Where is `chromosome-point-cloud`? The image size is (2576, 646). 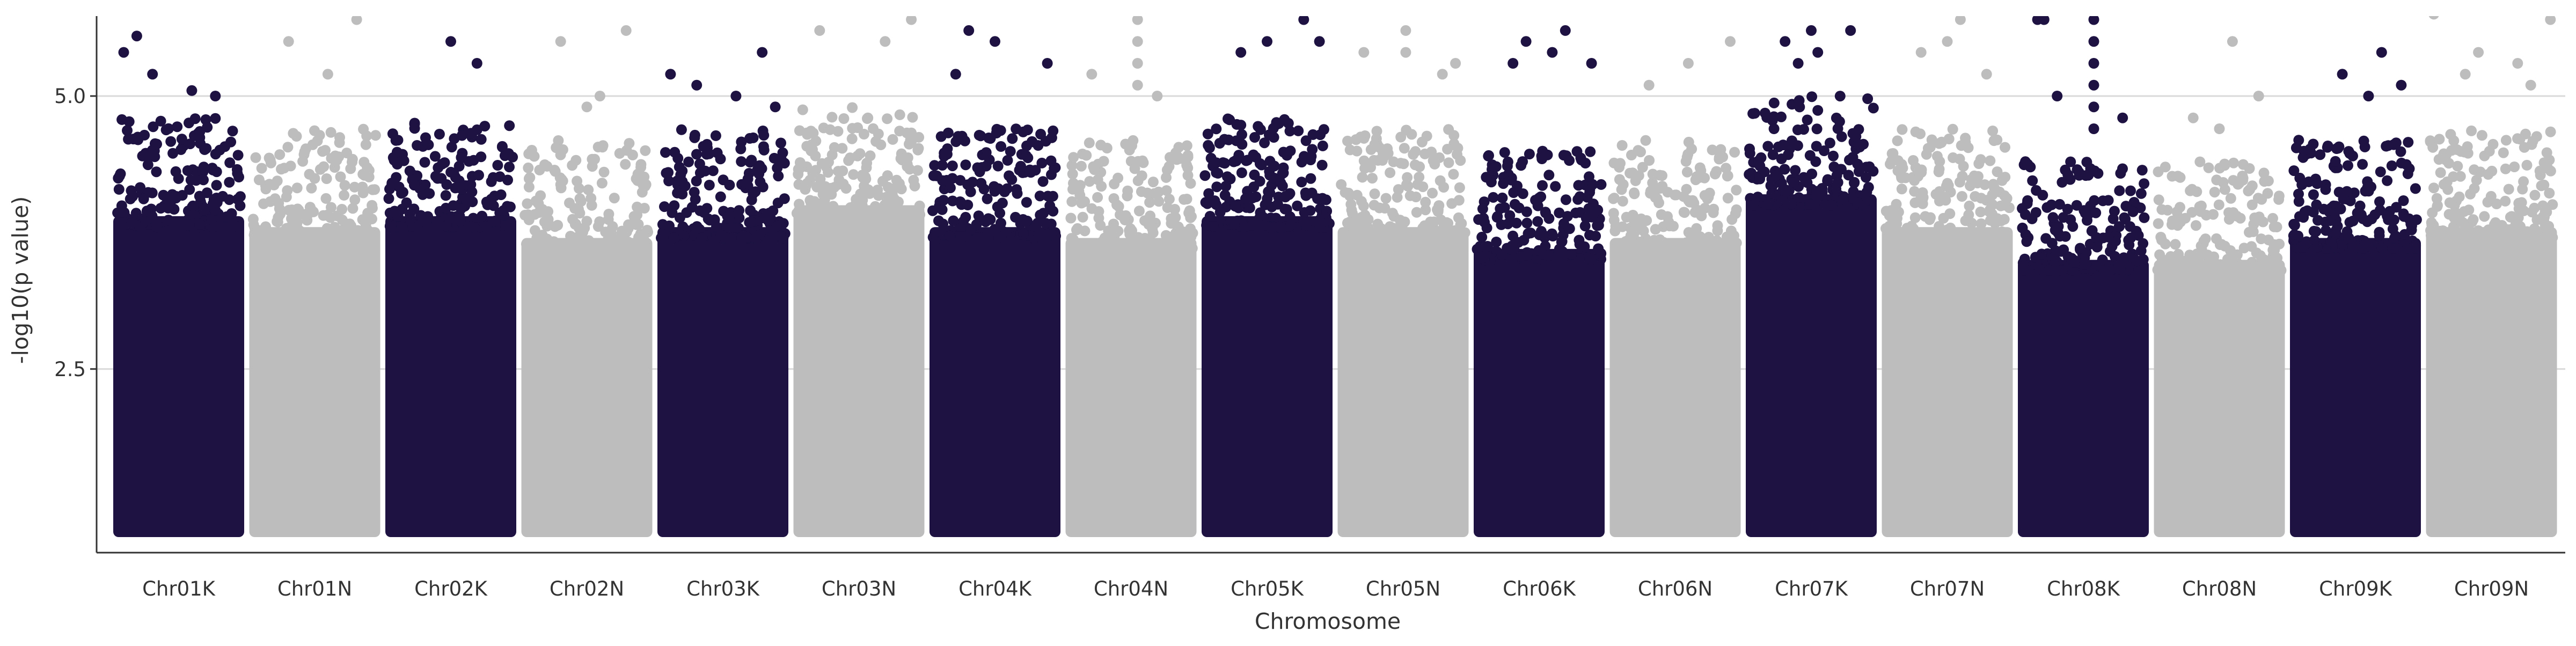 chromosome-point-cloud is located at coordinates (2083, 398).